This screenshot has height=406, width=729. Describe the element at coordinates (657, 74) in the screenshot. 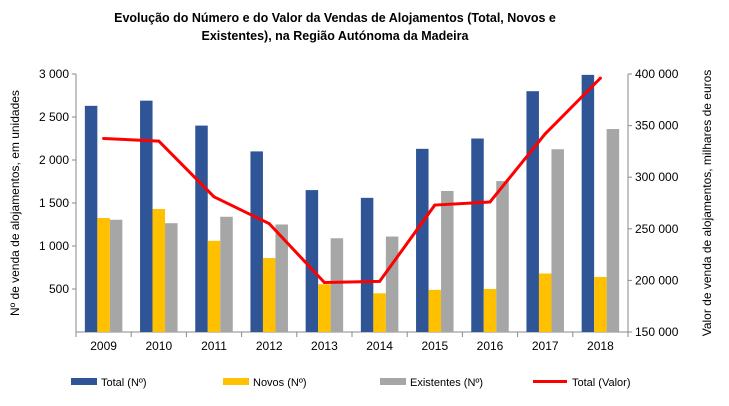

I see `y-tick-right-label: 400 000` at that location.